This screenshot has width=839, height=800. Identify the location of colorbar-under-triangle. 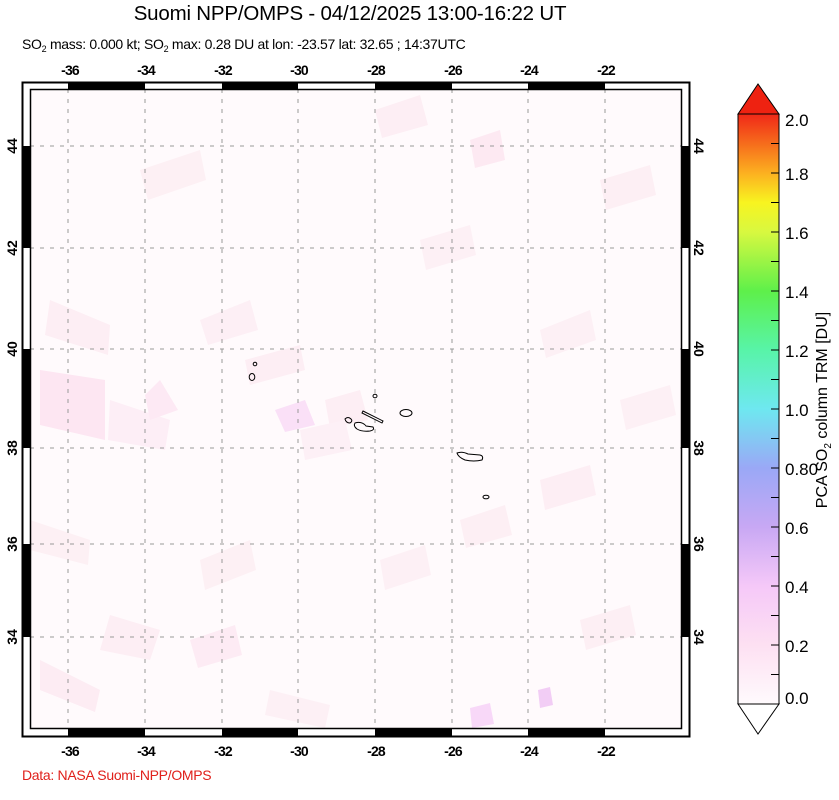
(758, 719).